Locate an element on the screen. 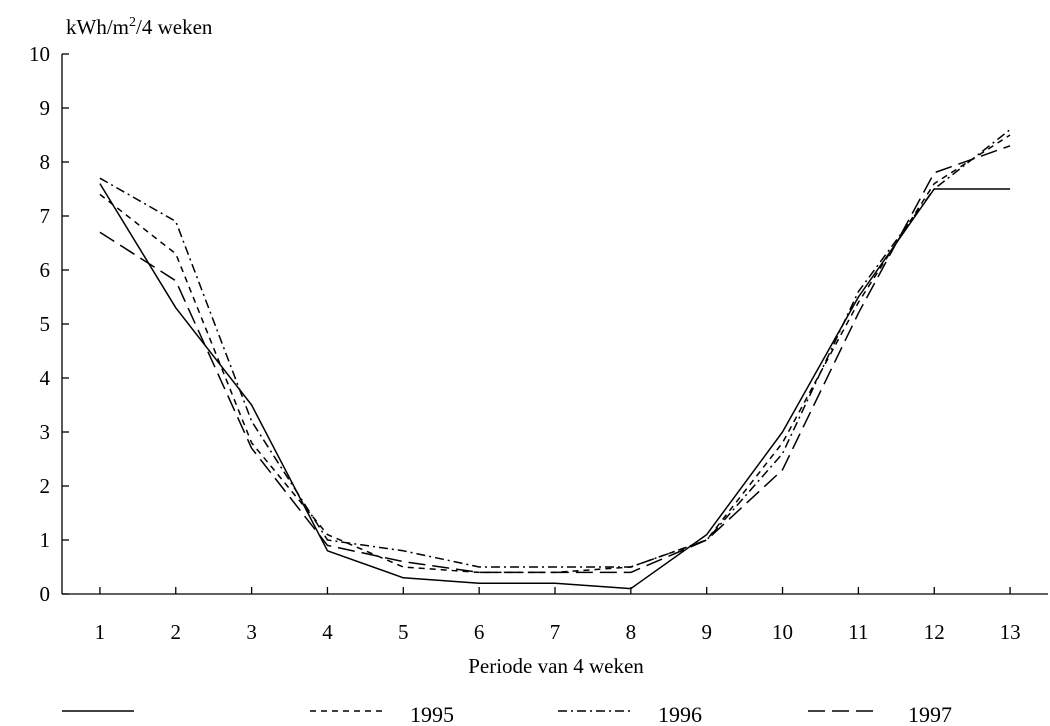 Image resolution: width=1050 pixels, height=726 pixels. y-tick-label: 3 is located at coordinates (45, 432).